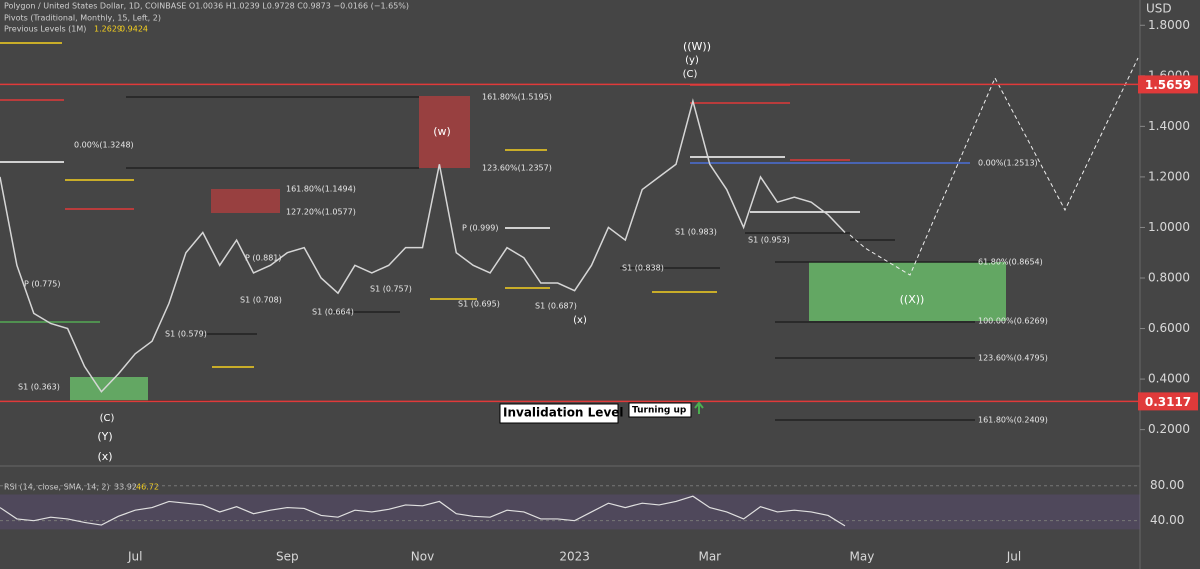  I want to click on annotation: S1 (0.838), so click(643, 268).